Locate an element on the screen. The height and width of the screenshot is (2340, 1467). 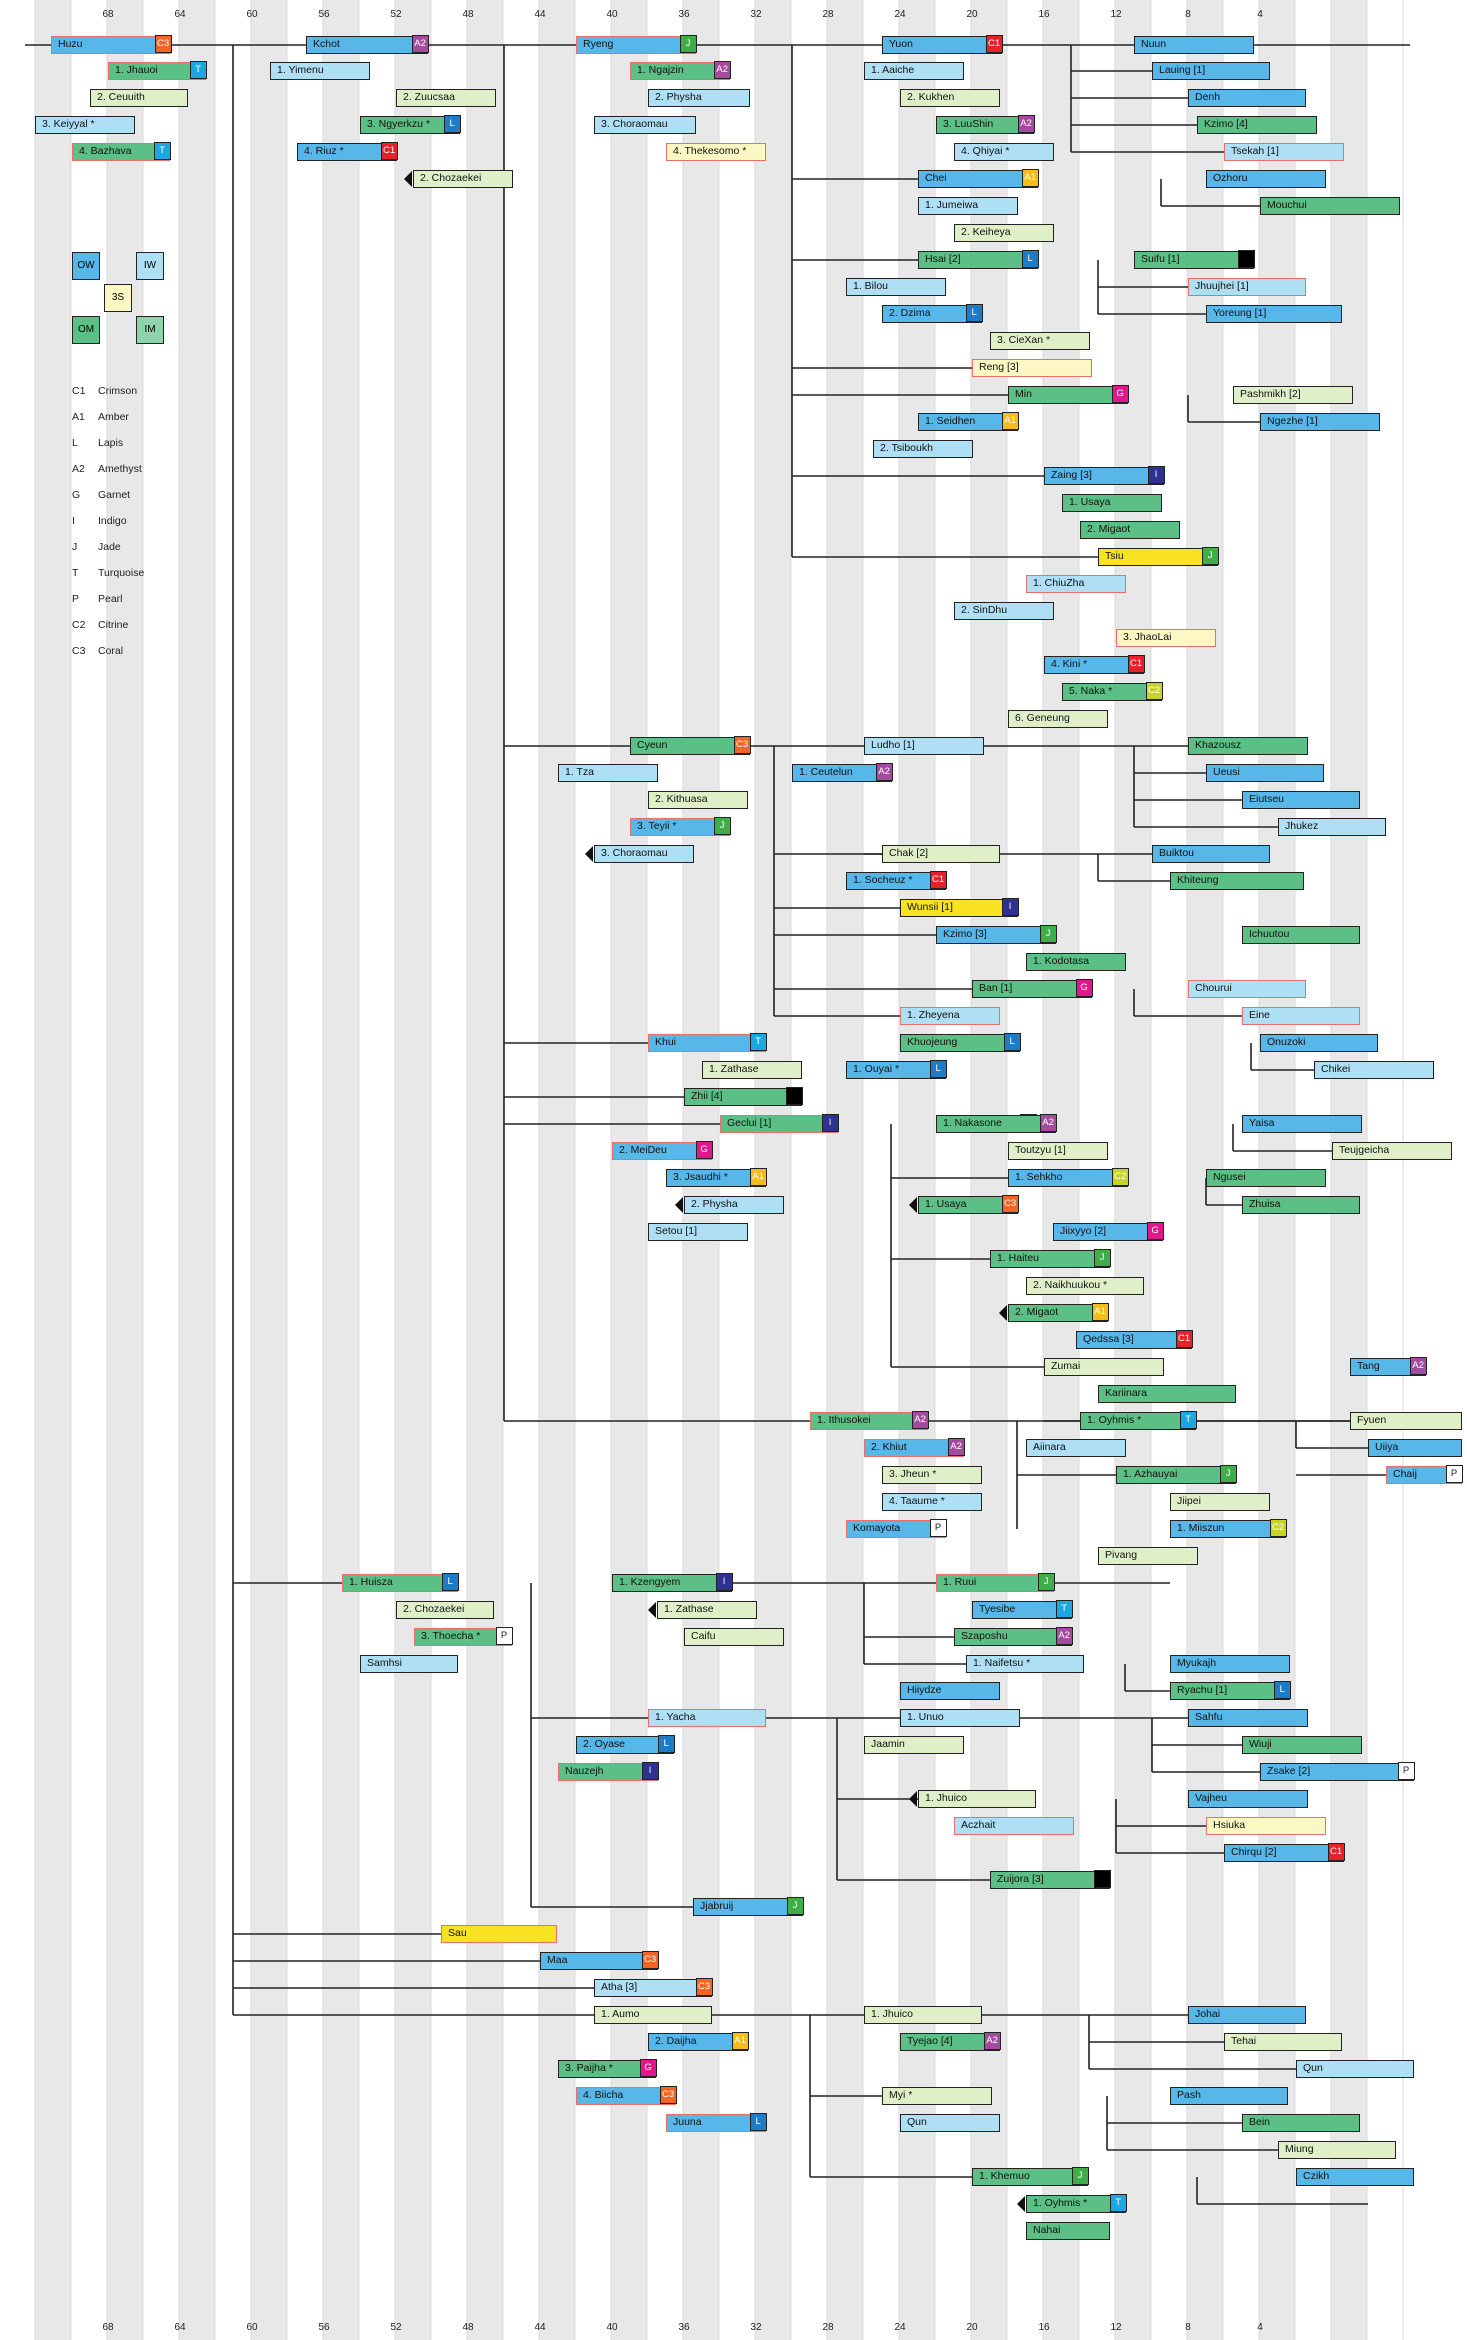
node-label: 2. Daijha is located at coordinates (676, 2041).